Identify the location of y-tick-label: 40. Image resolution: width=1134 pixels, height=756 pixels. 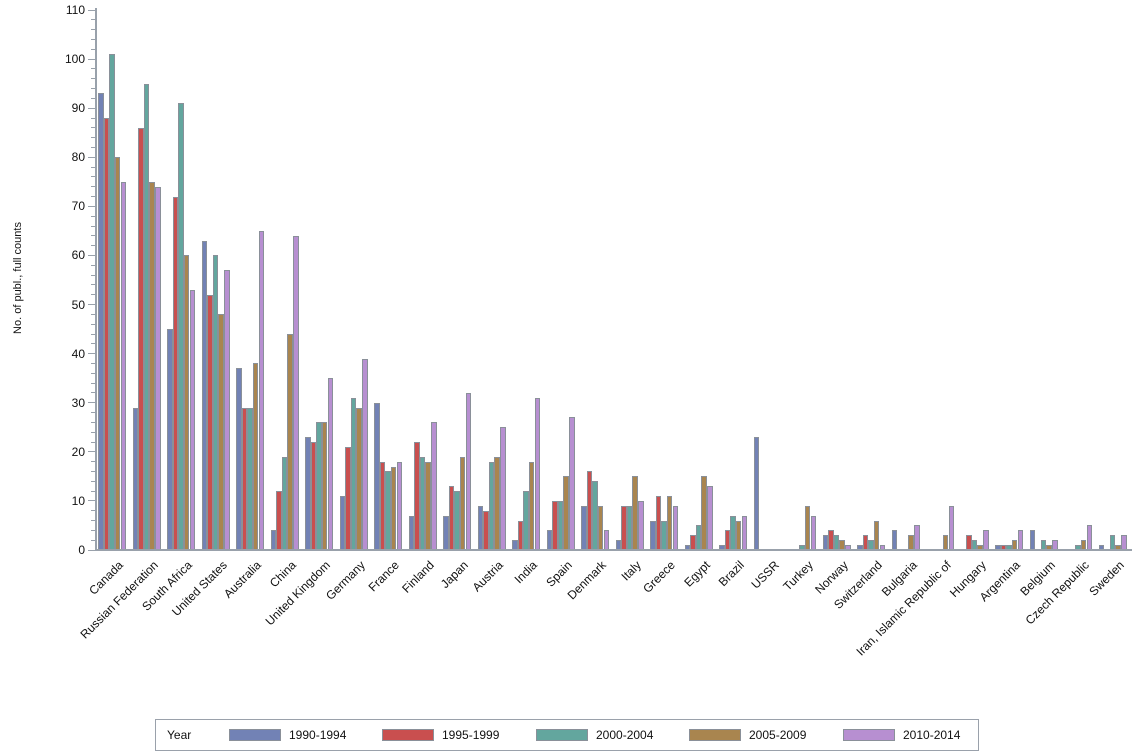
(78, 353).